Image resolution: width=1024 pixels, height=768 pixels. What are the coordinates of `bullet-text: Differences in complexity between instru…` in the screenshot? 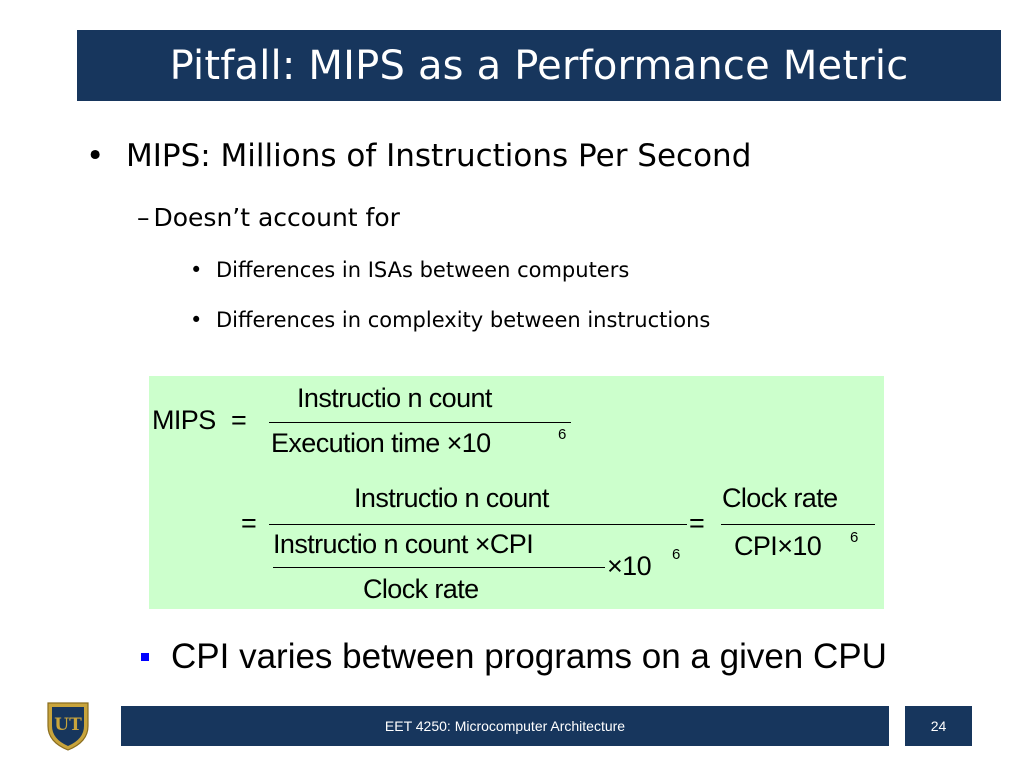 It's located at (463, 320).